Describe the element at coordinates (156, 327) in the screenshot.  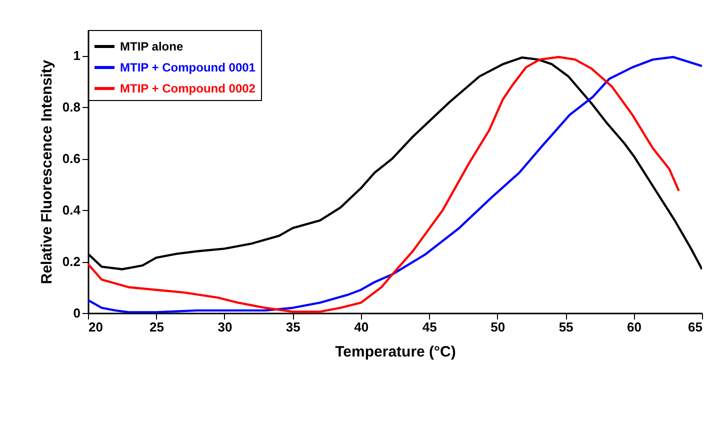
I see `x-tick-label: 25` at that location.